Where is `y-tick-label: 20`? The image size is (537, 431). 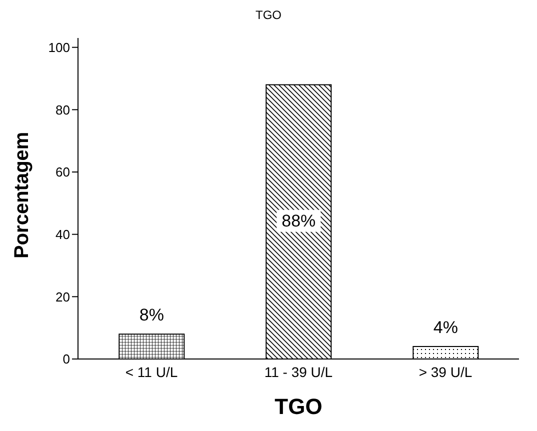
y-tick-label: 20 is located at coordinates (63, 296).